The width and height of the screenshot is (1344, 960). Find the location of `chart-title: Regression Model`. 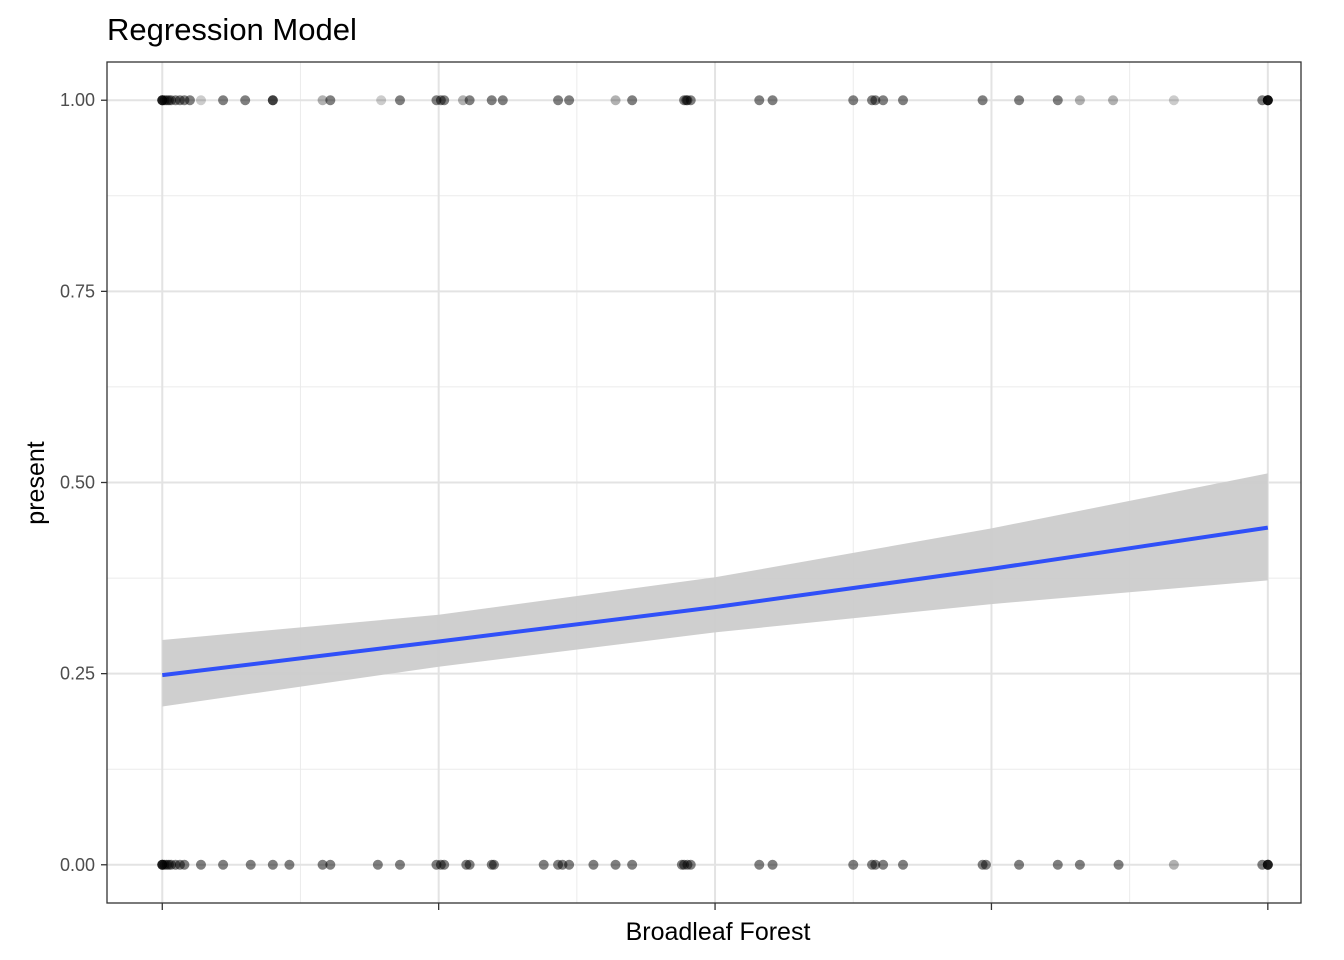

chart-title: Regression Model is located at coordinates (232, 29).